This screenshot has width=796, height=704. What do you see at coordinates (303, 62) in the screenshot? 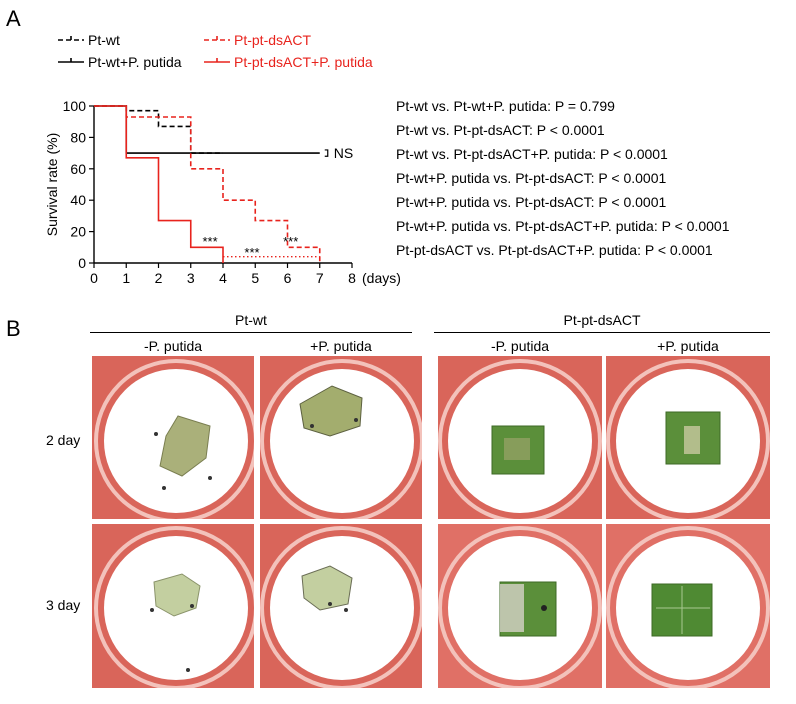
I see `legend-label-dsact-putida: Pt-pt-dsACT+P. putida` at bounding box center [303, 62].